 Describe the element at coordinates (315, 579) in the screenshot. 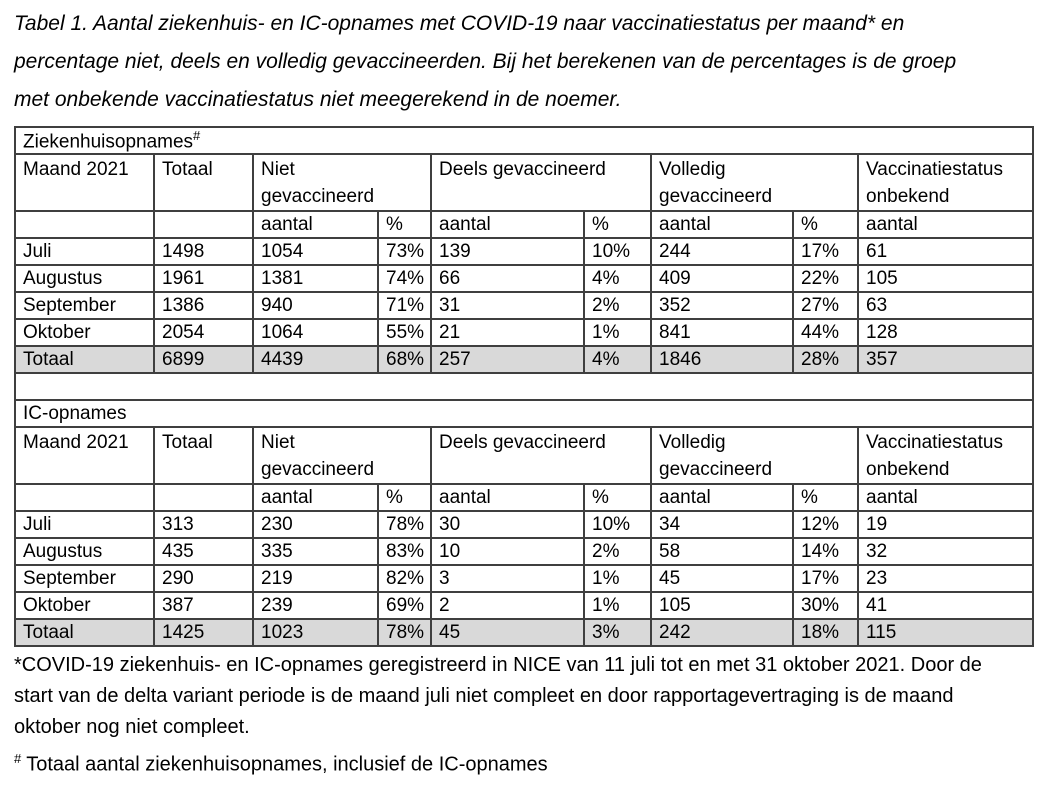

I see `count-cell: 219` at that location.